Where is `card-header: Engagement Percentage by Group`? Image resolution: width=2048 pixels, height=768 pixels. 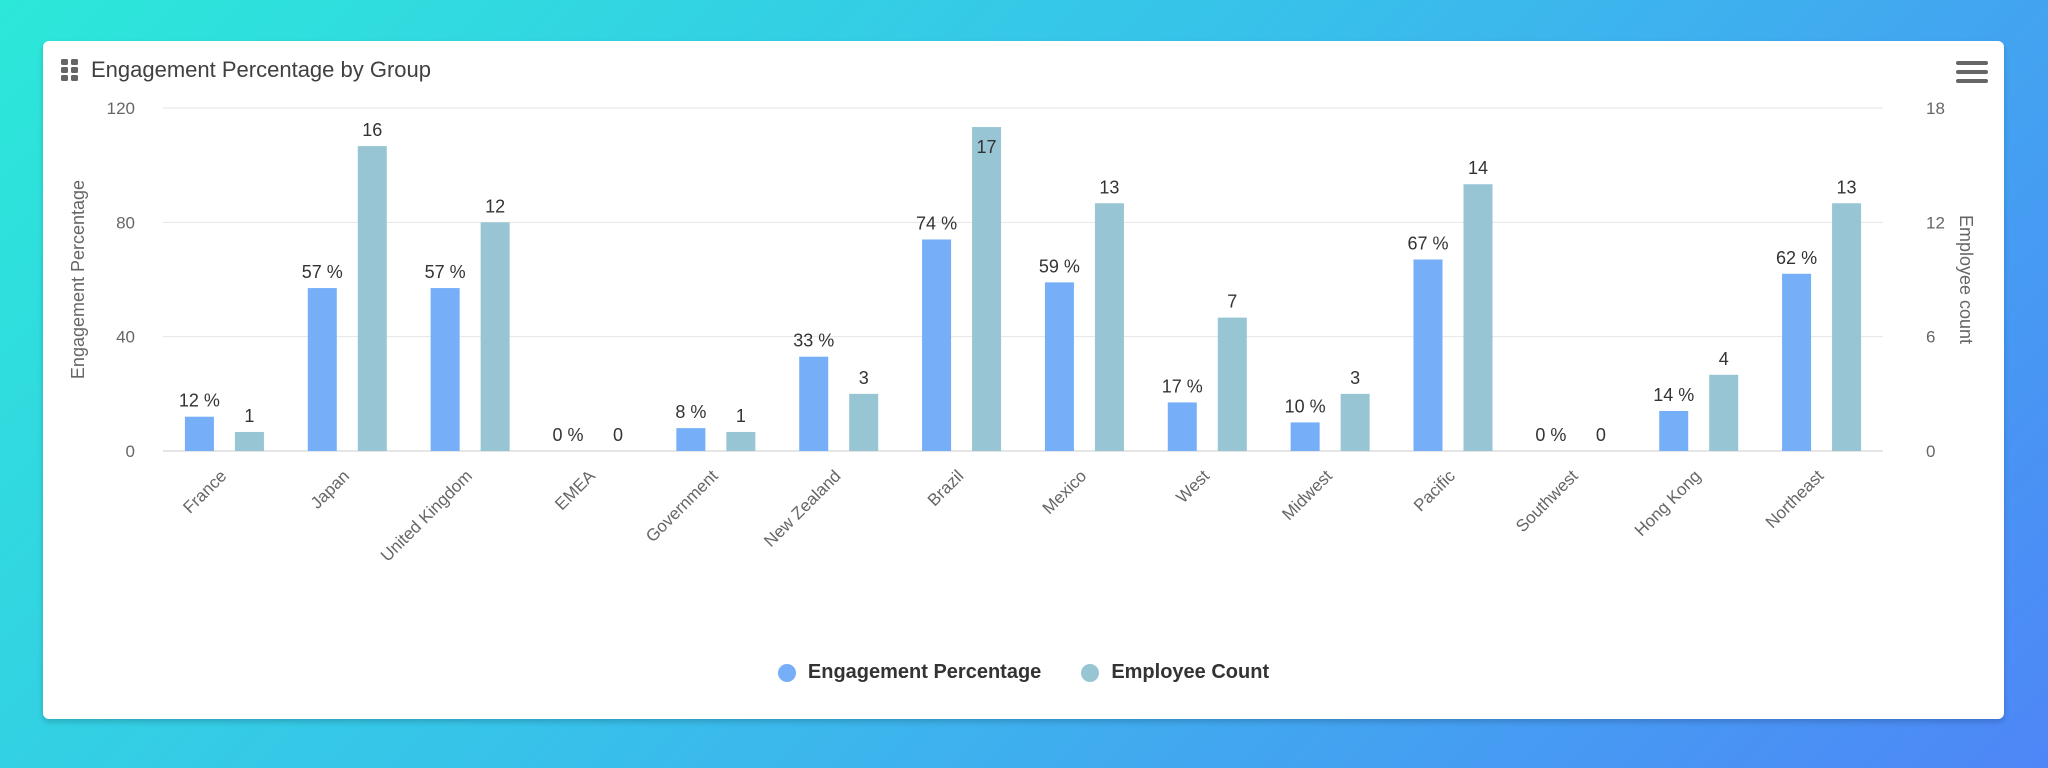 card-header: Engagement Percentage by Group is located at coordinates (246, 70).